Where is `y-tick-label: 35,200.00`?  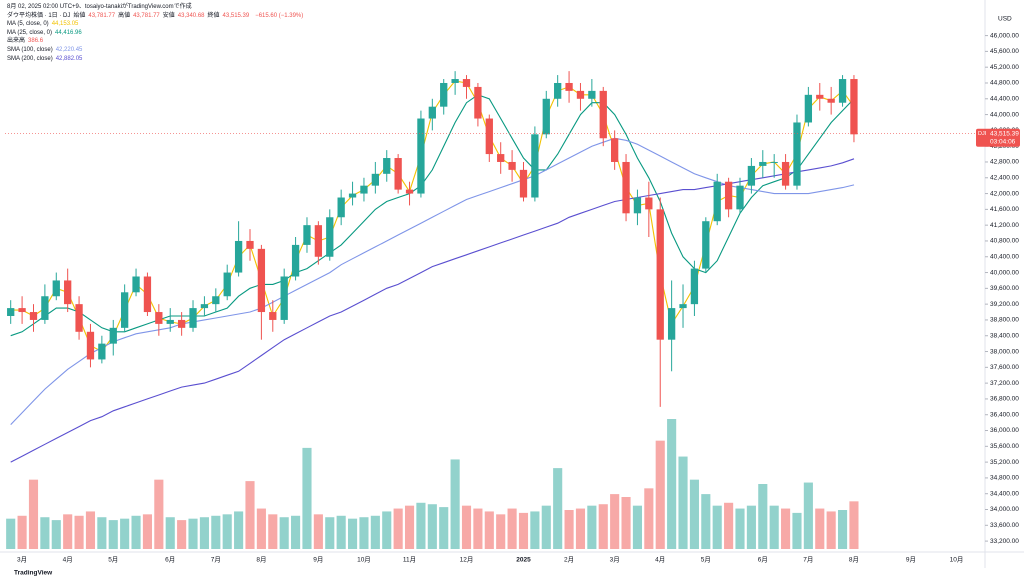 y-tick-label: 35,200.00 is located at coordinates (1004, 462).